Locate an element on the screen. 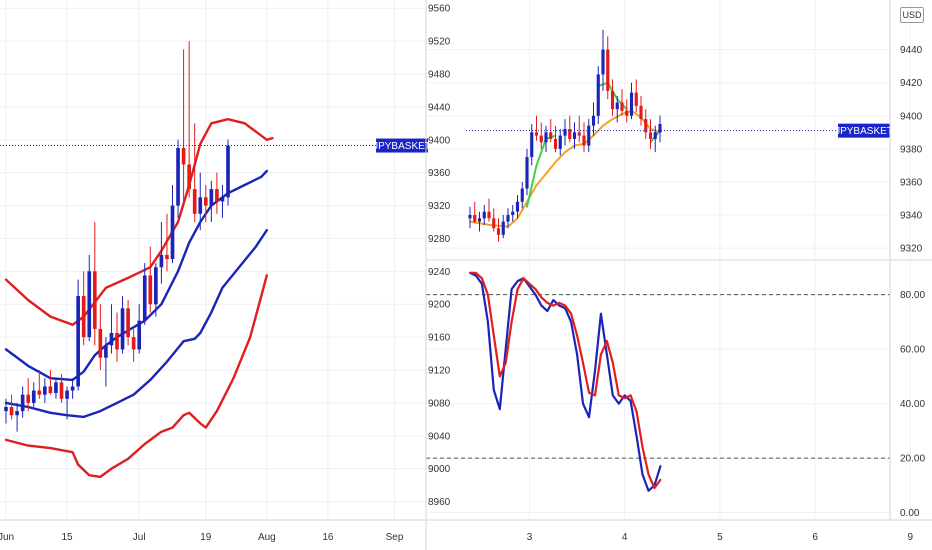 Image resolution: width=932 pixels, height=550 pixels. right-symbol-tag: JPYBASKET is located at coordinates (864, 131).